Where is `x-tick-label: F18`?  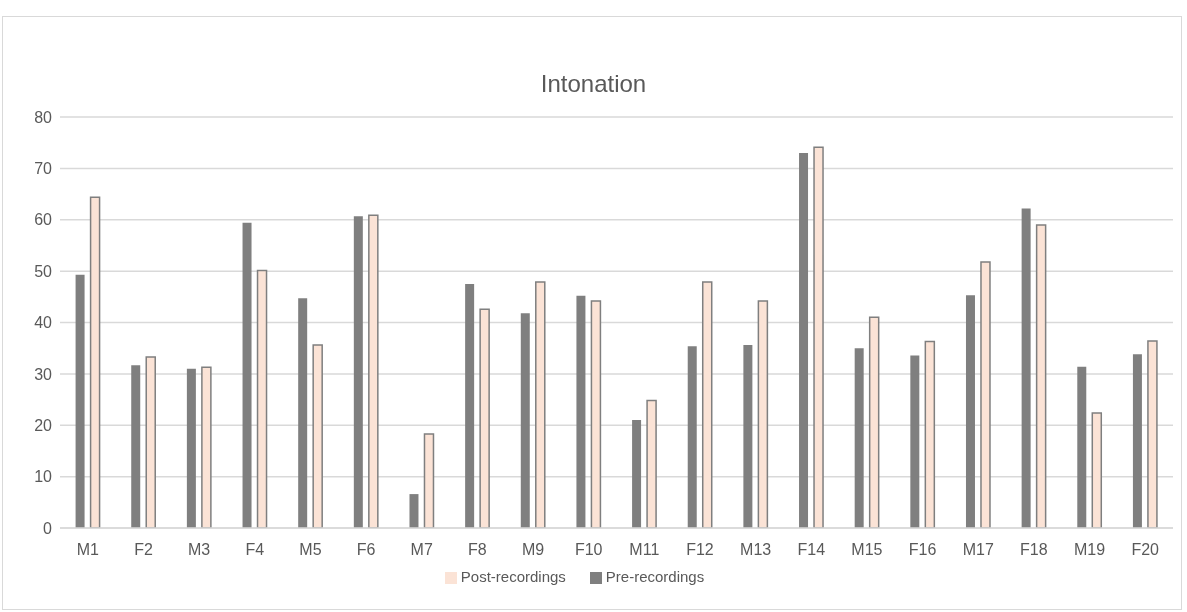 x-tick-label: F18 is located at coordinates (1034, 550).